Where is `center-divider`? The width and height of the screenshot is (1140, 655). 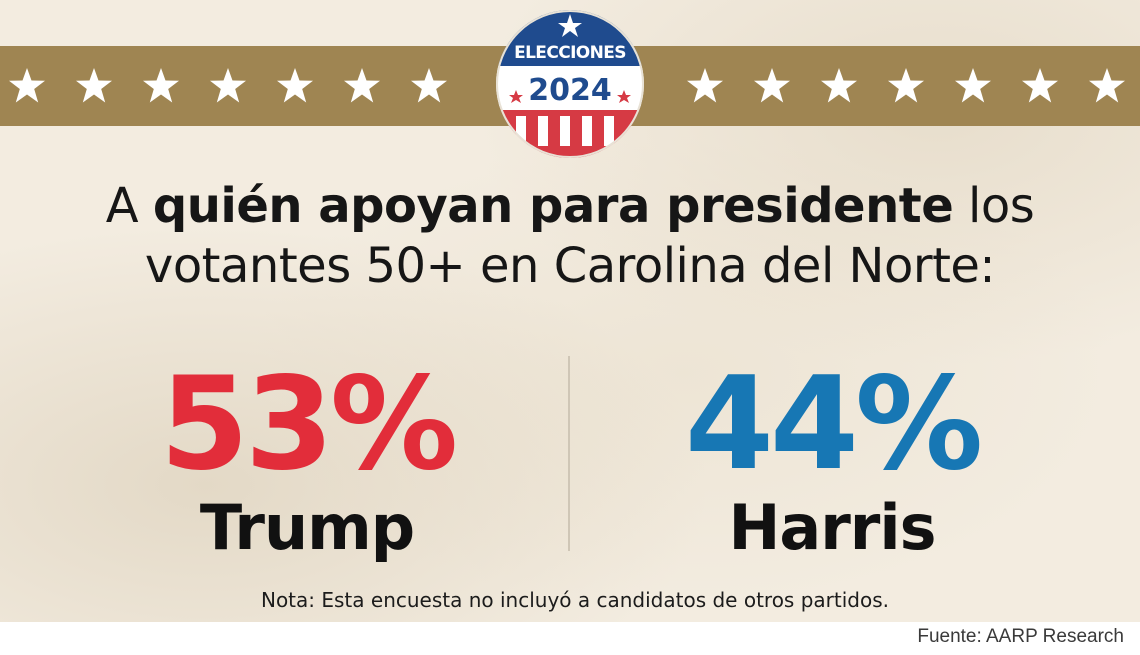 center-divider is located at coordinates (569, 453).